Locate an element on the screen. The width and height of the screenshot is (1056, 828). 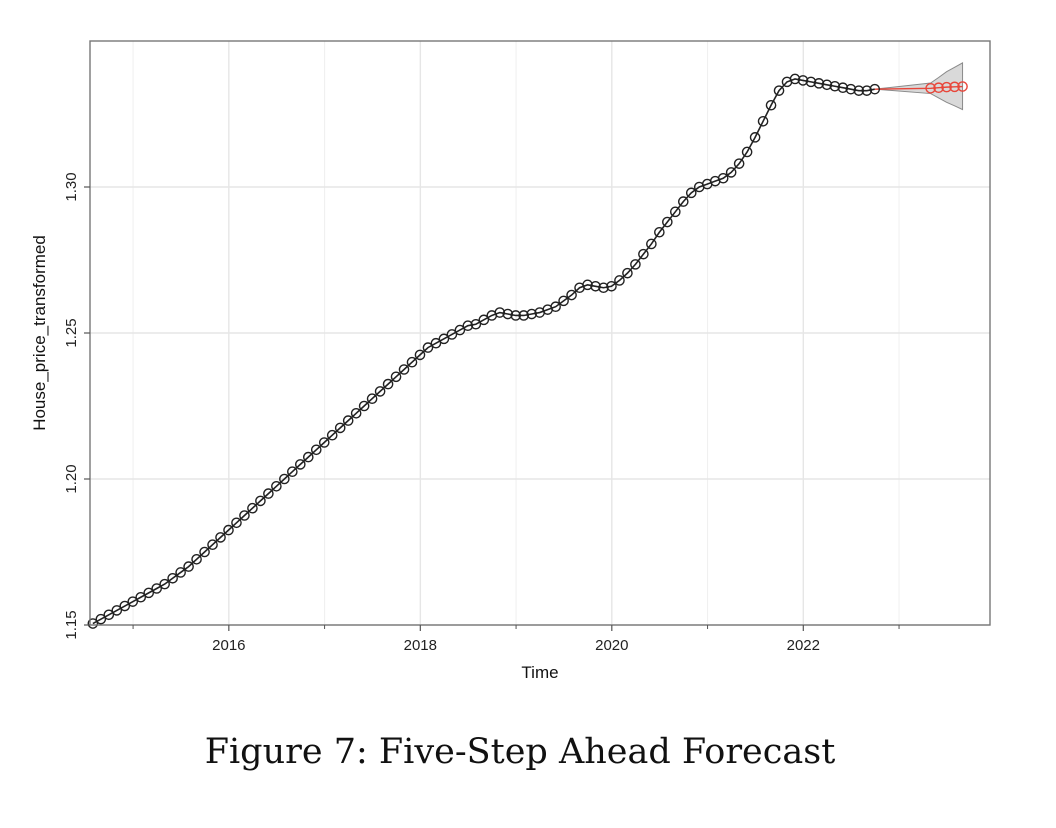
figure-caption: Figure 7: Five-Step Ahead Forecast is located at coordinates (520, 752).